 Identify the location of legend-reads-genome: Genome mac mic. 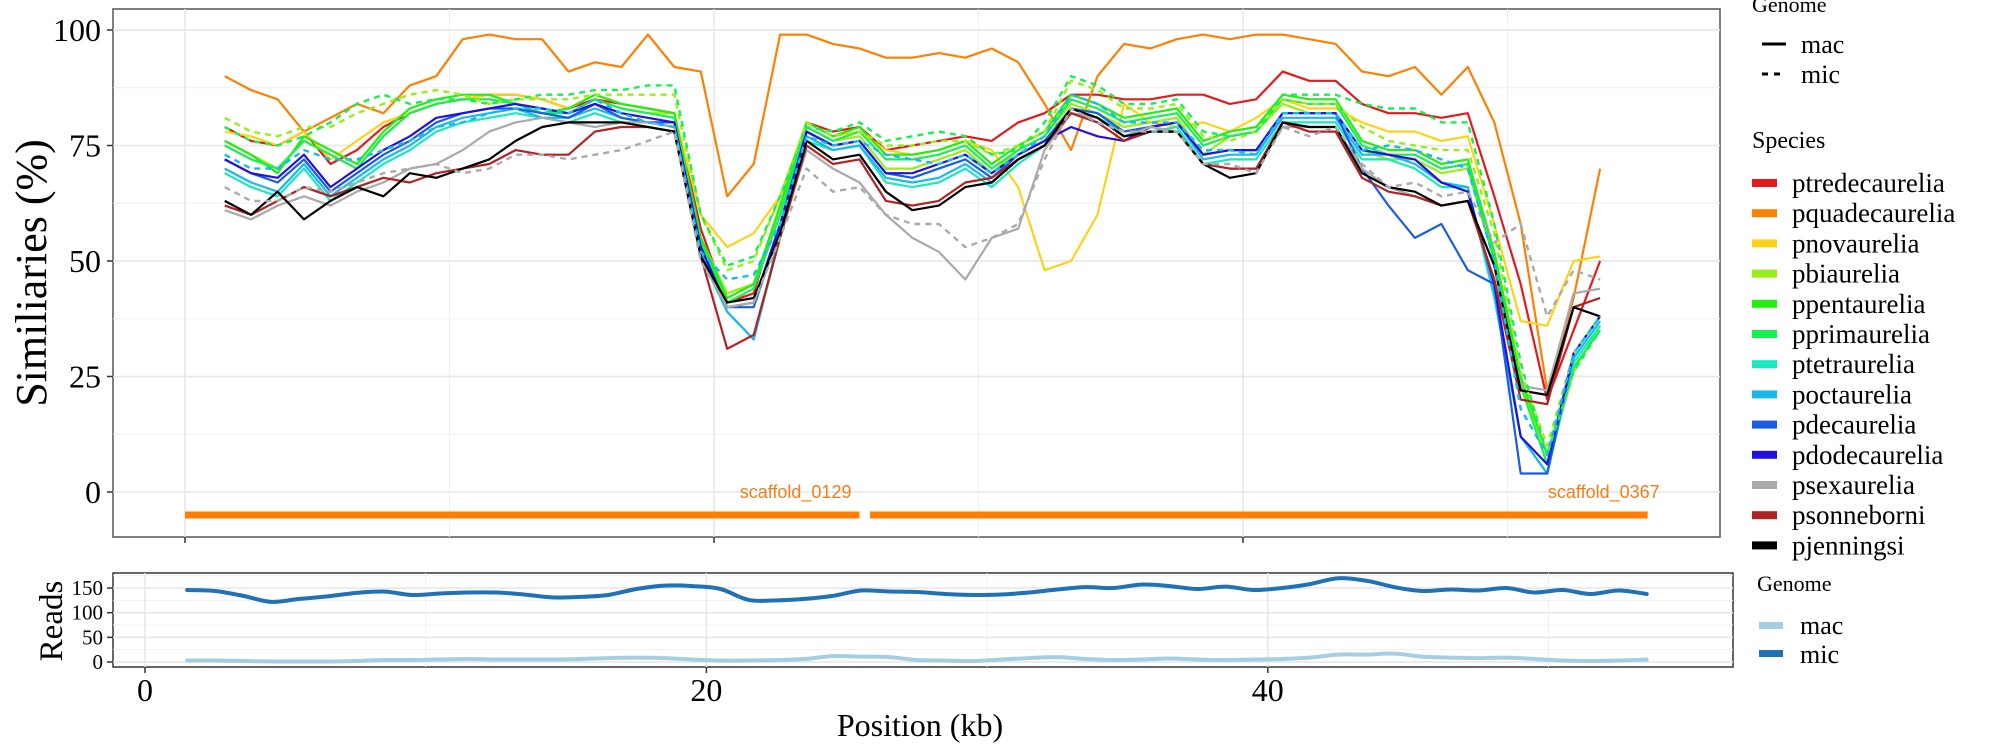
(1800, 620).